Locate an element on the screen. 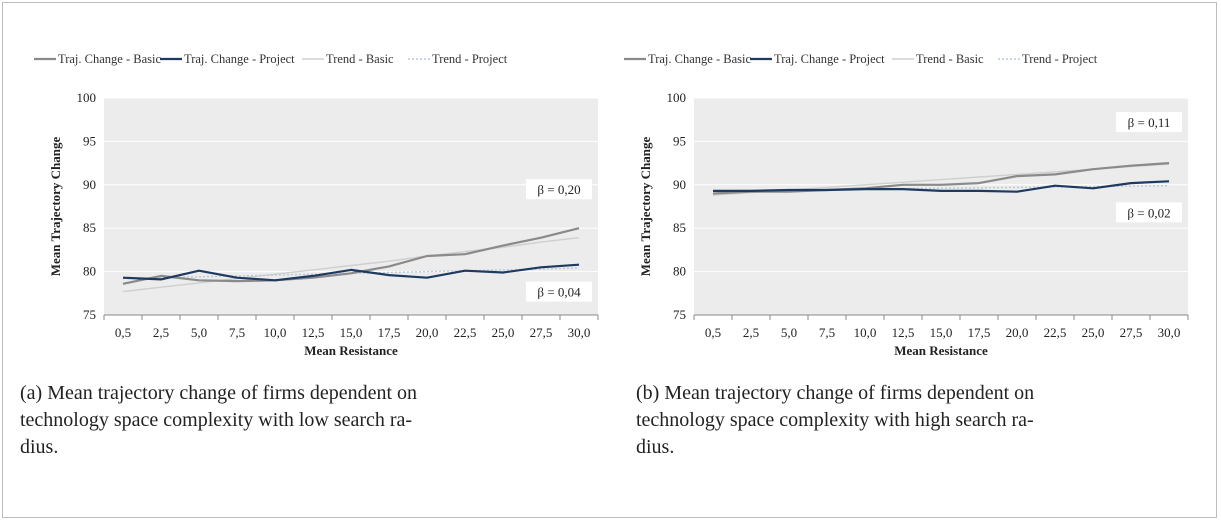 This screenshot has width=1221, height=522. beta-annotation: β = 0,20 is located at coordinates (559, 189).